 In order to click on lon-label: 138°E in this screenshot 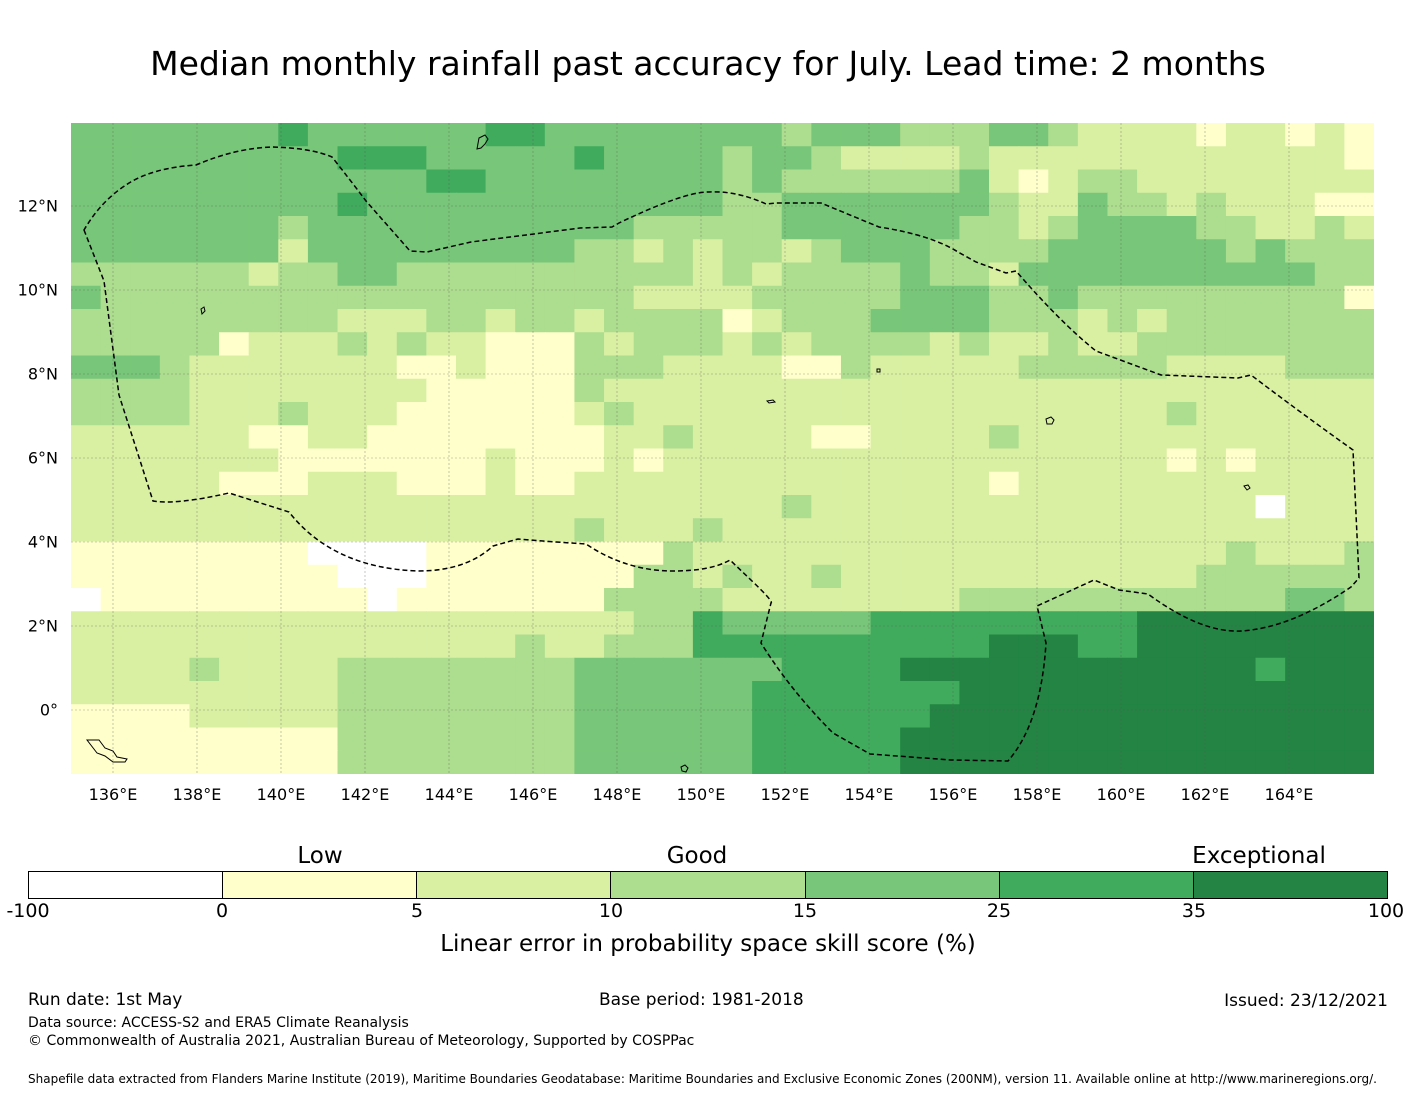, I will do `click(197, 794)`.